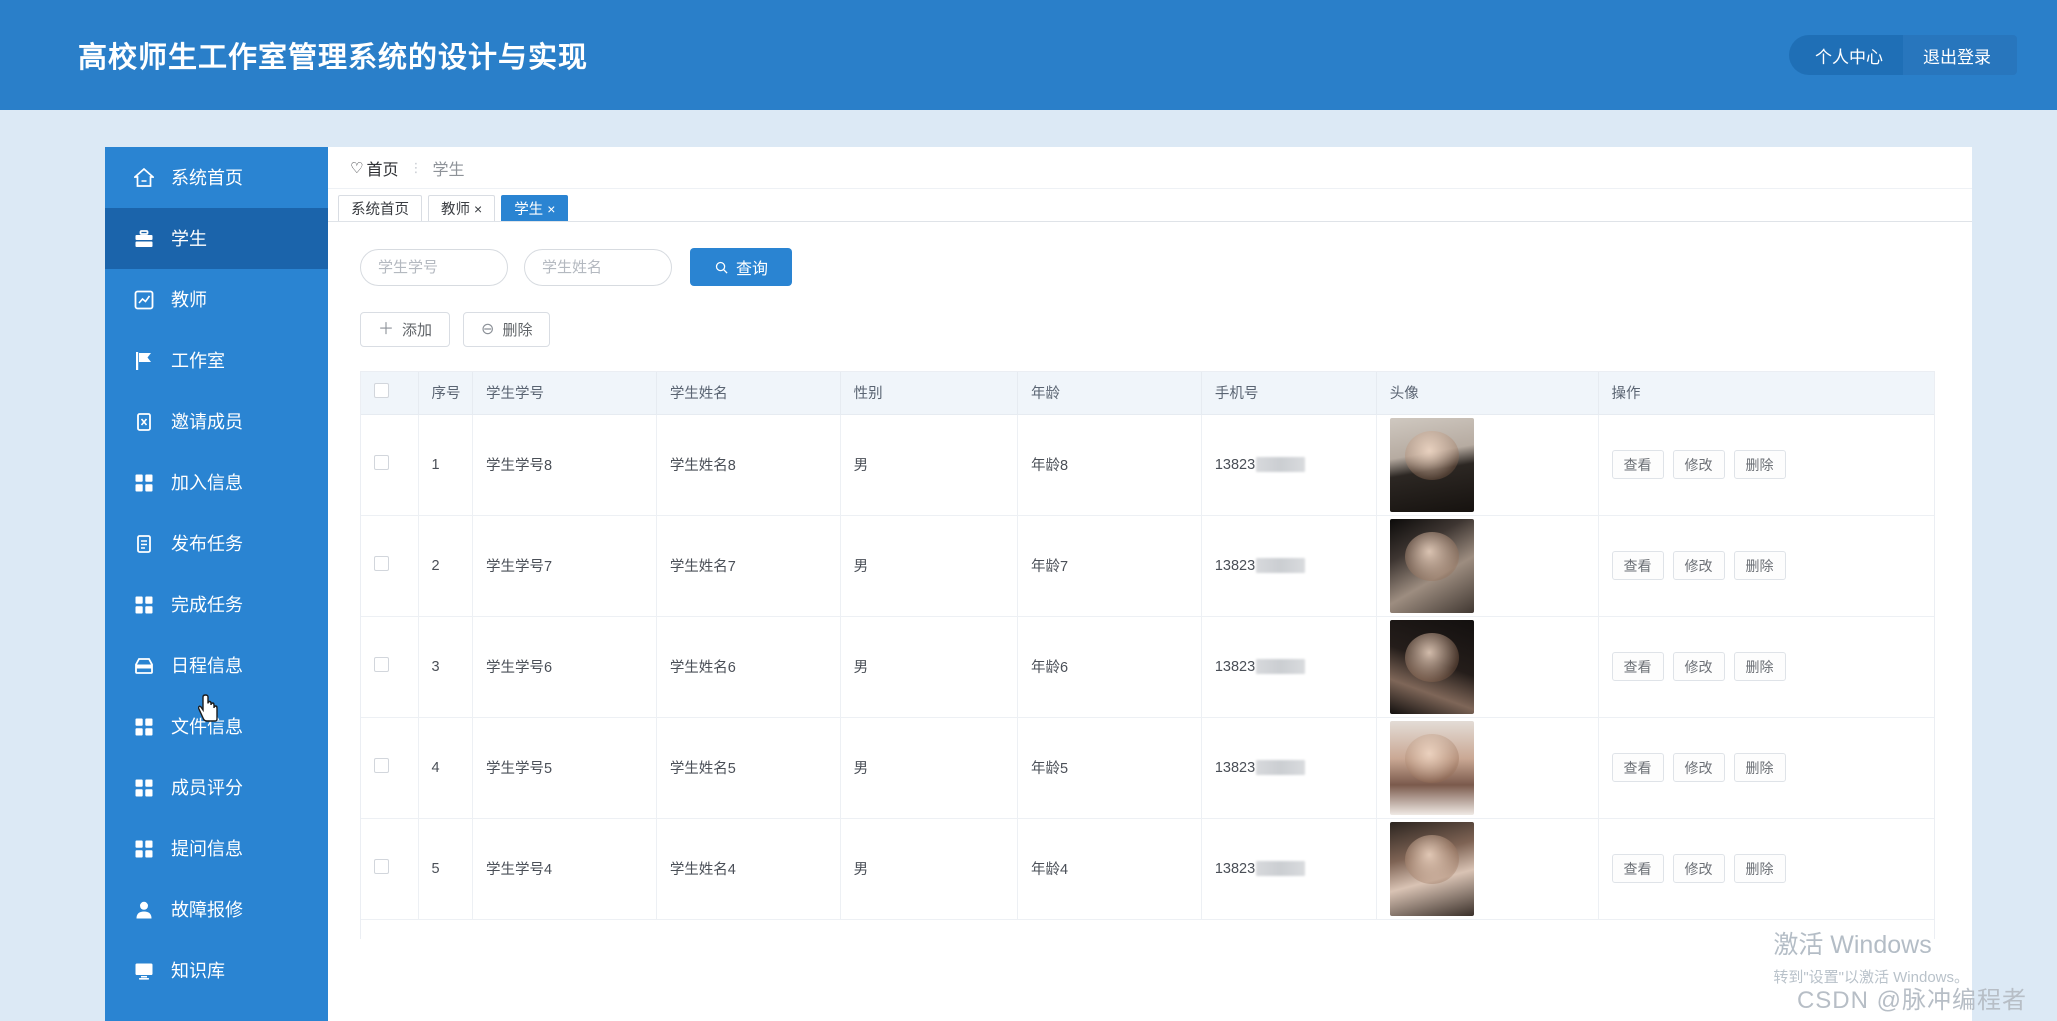 The height and width of the screenshot is (1021, 2057). I want to click on sidebar-item-label: 加入信息, so click(207, 482).